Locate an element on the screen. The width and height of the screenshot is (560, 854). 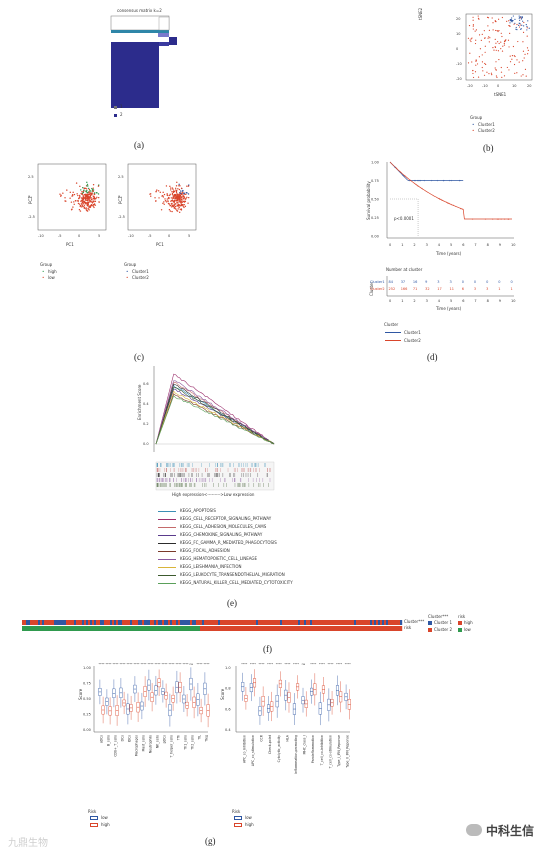
gsea-ytick: 0.2 is located at coordinates (146, 424).